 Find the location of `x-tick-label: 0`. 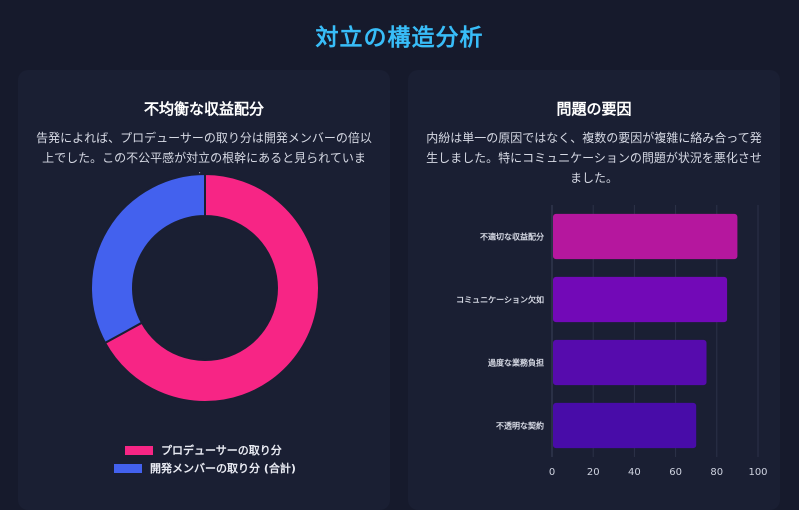

x-tick-label: 0 is located at coordinates (552, 472).